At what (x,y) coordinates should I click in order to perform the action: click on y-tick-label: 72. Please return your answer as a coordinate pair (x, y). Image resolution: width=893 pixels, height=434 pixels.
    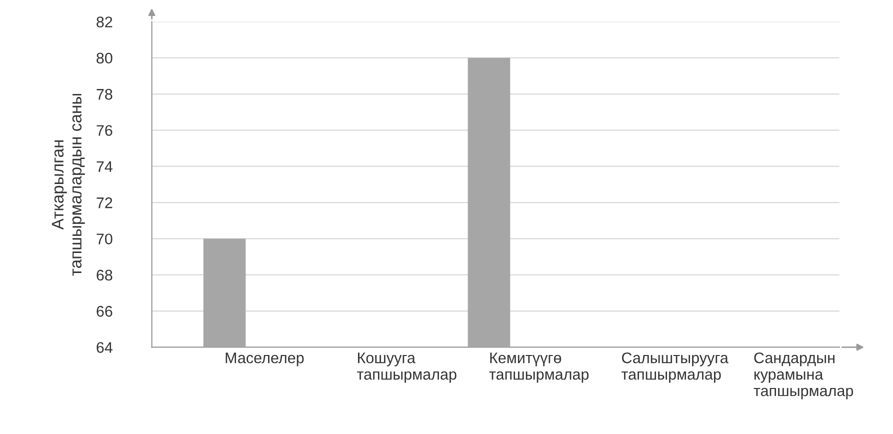
    Looking at the image, I should click on (104, 202).